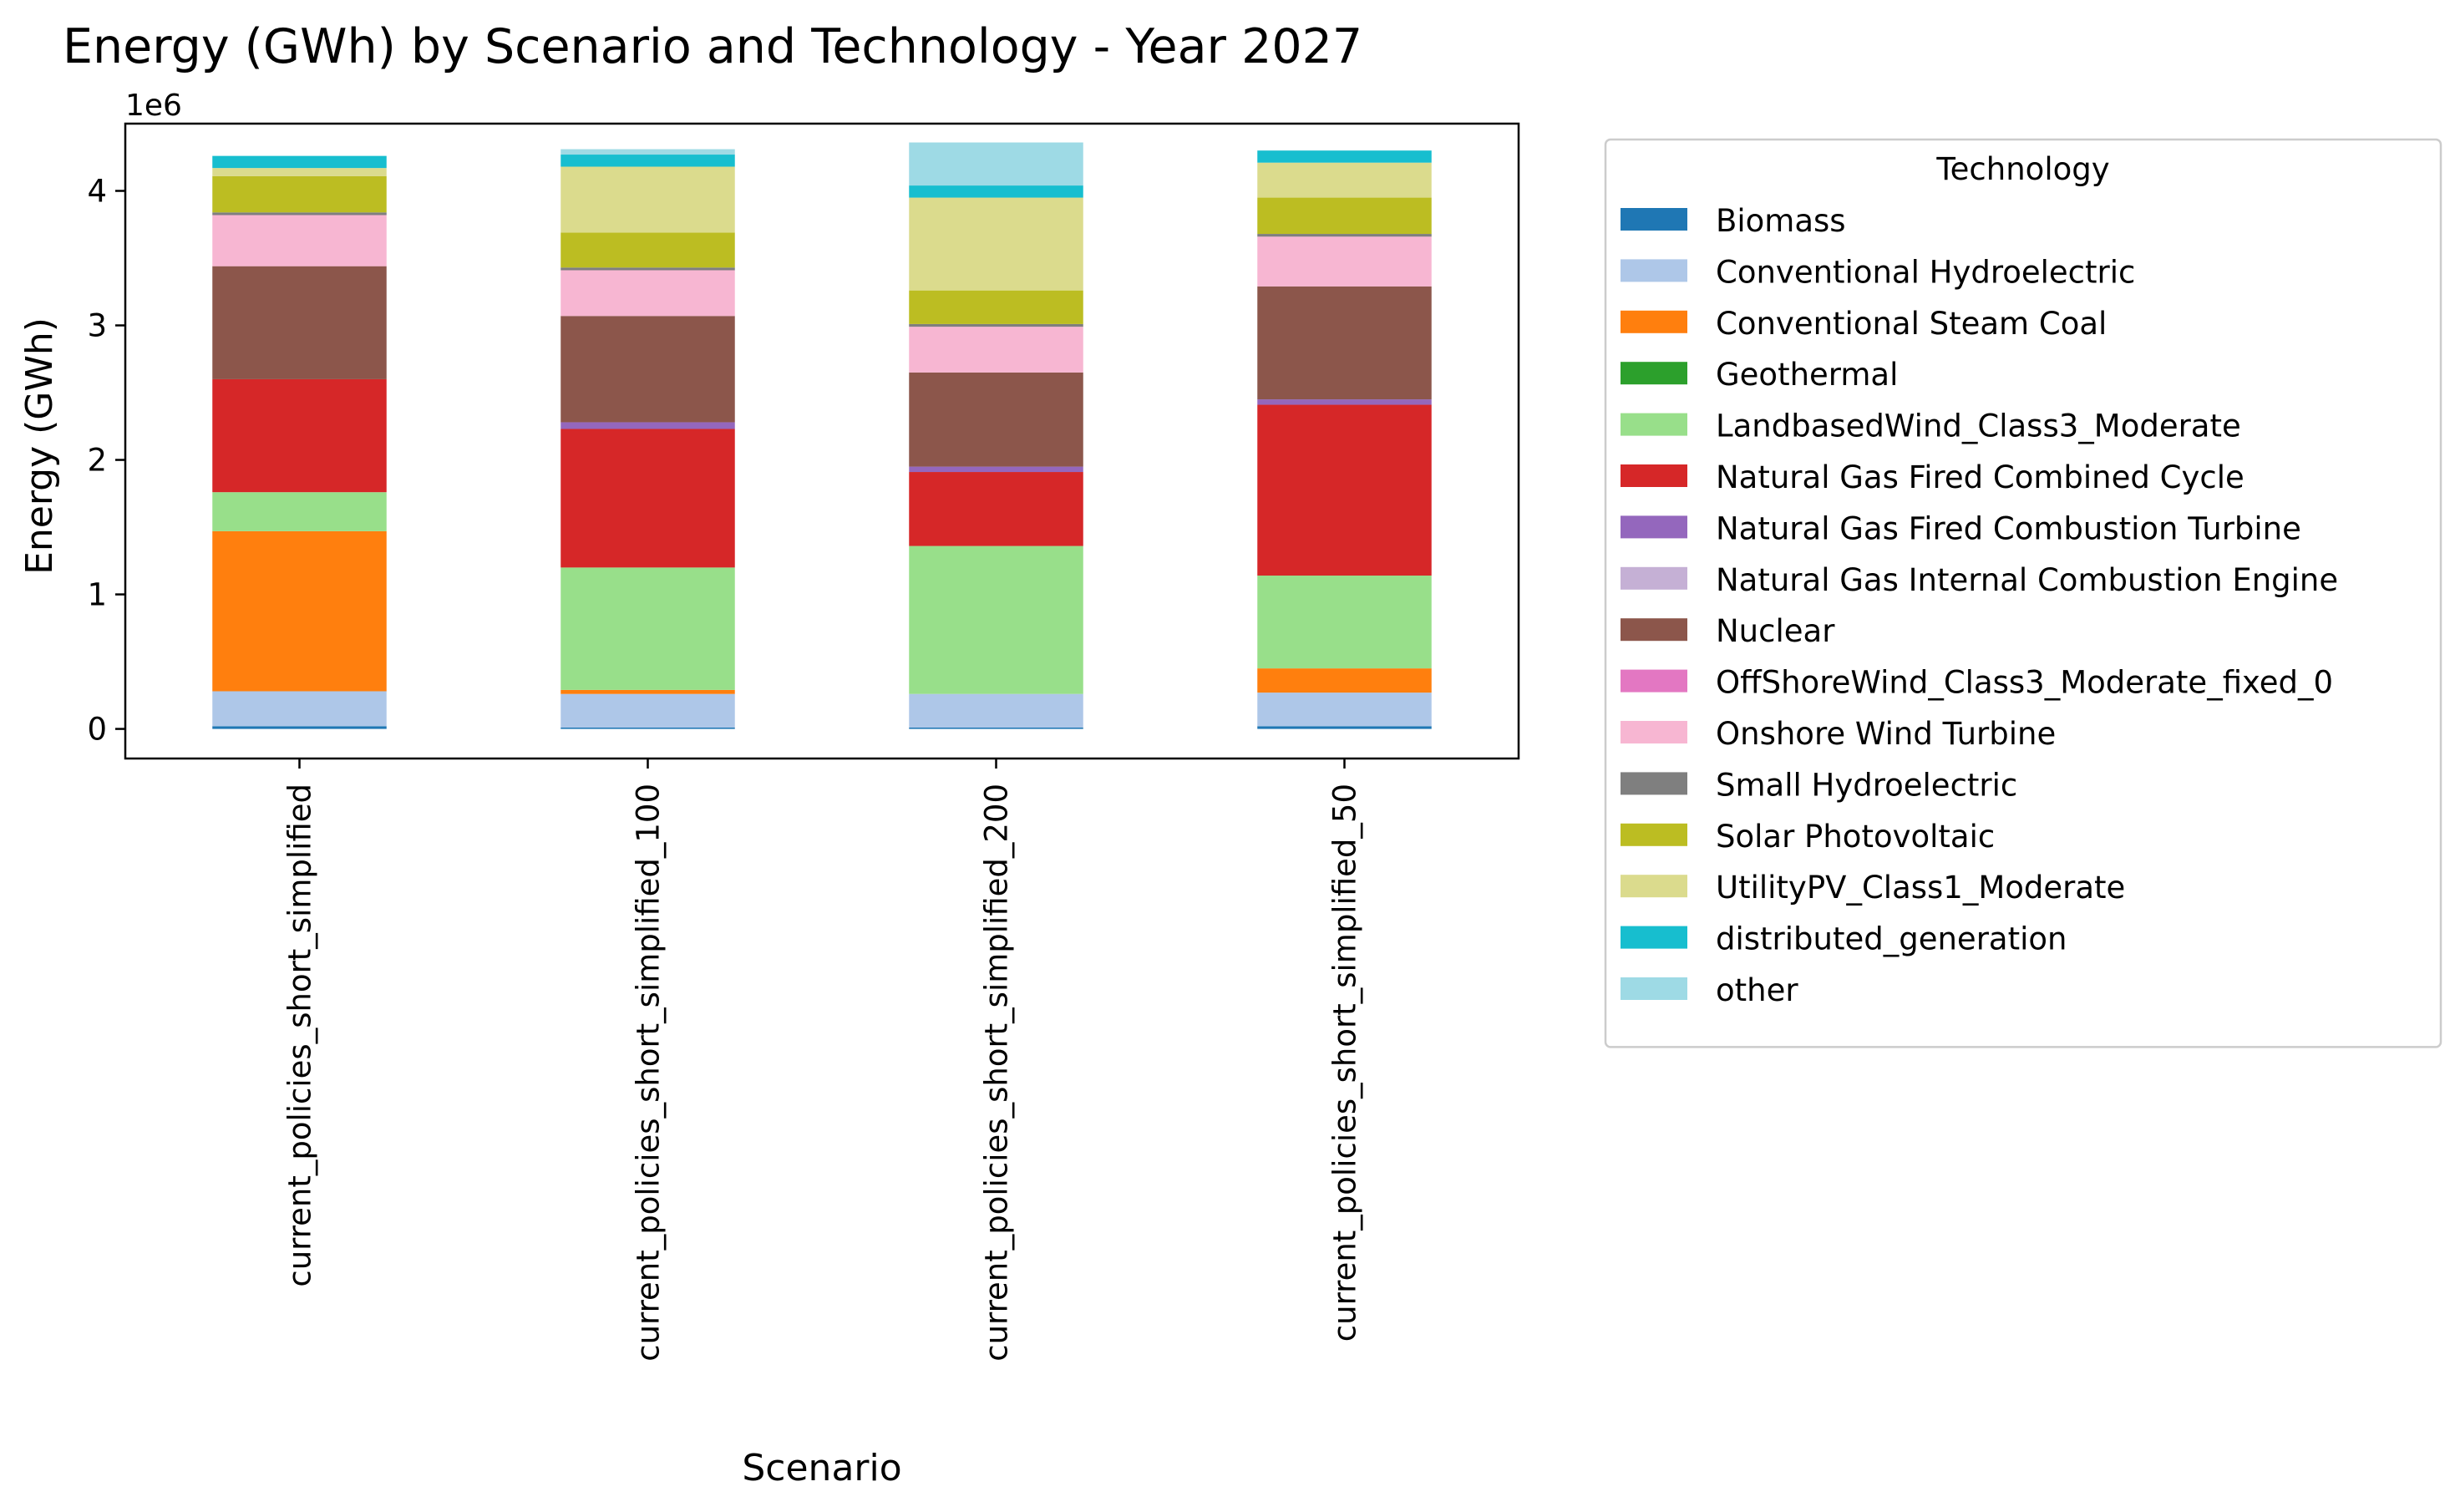 Image resolution: width=2455 pixels, height=1512 pixels. What do you see at coordinates (1345, 1063) in the screenshot?
I see `x-tick-label: current_policies_short_simplified_50` at bounding box center [1345, 1063].